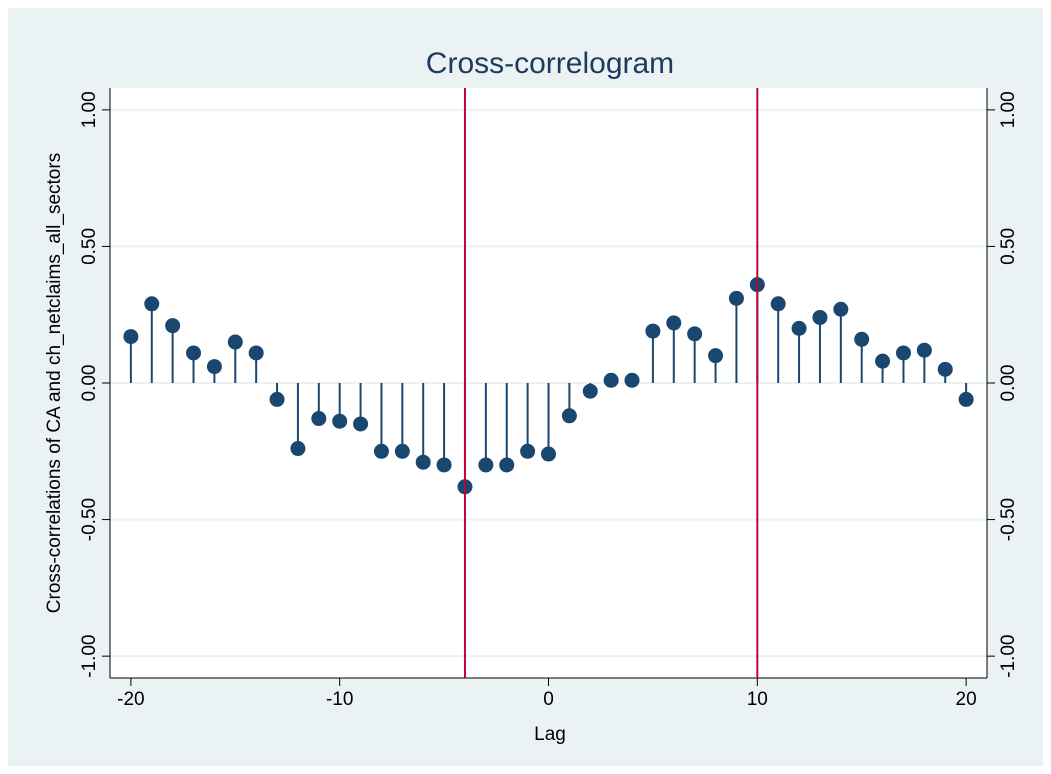  What do you see at coordinates (550, 734) in the screenshot?
I see `x-axis-label: Lag` at bounding box center [550, 734].